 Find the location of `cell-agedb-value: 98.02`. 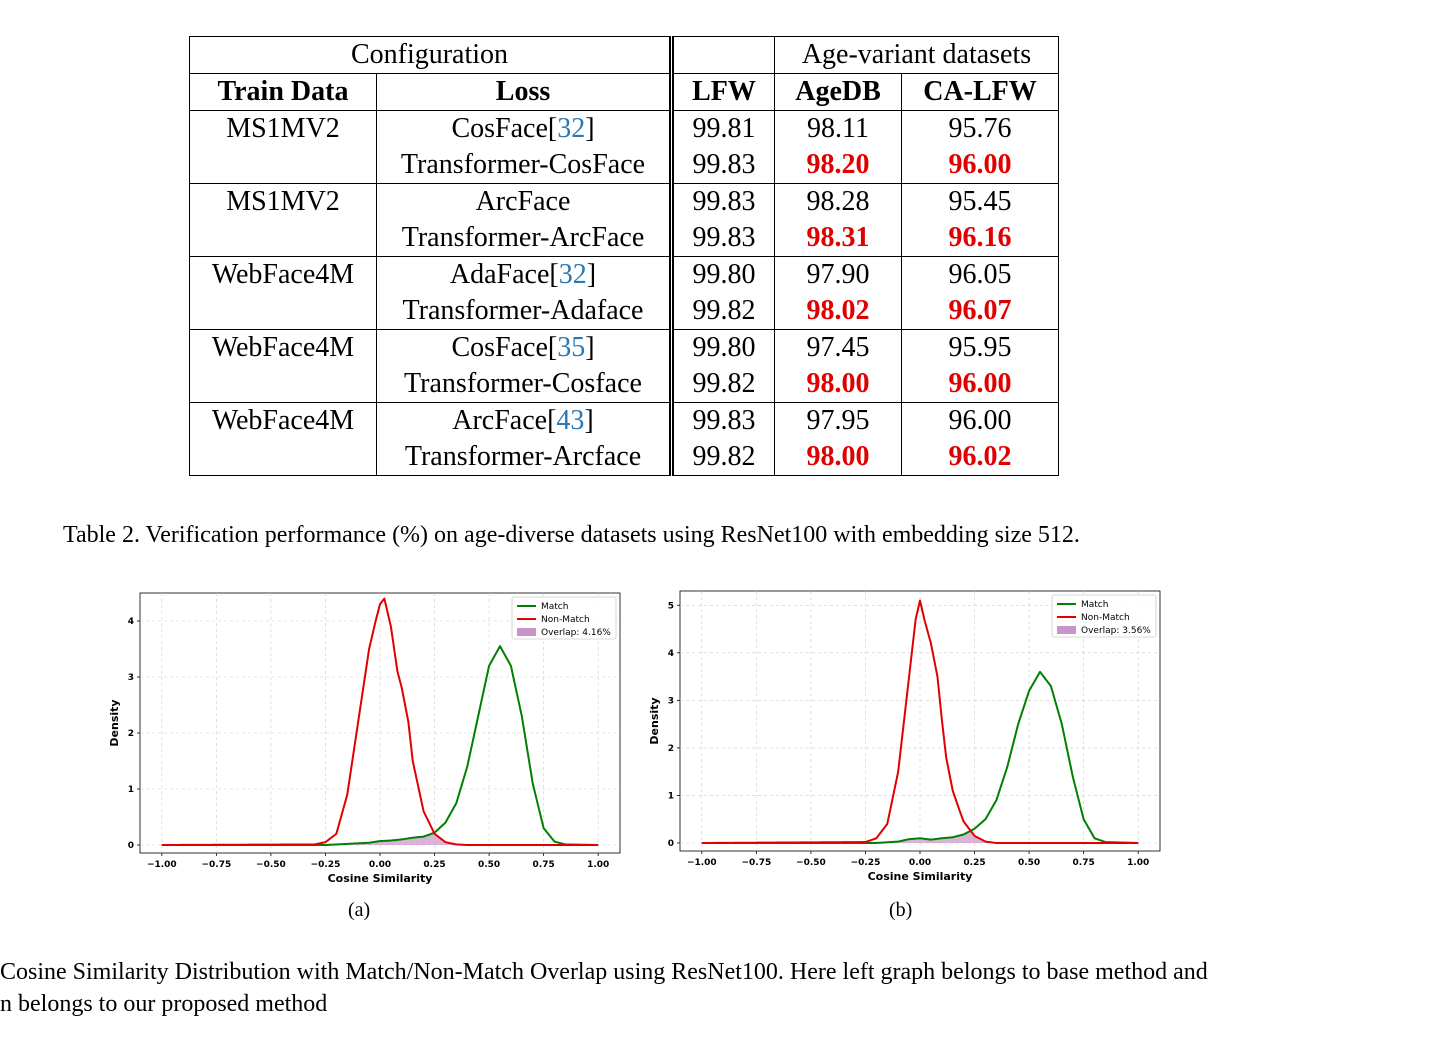

cell-agedb-value: 98.02 is located at coordinates (838, 310).